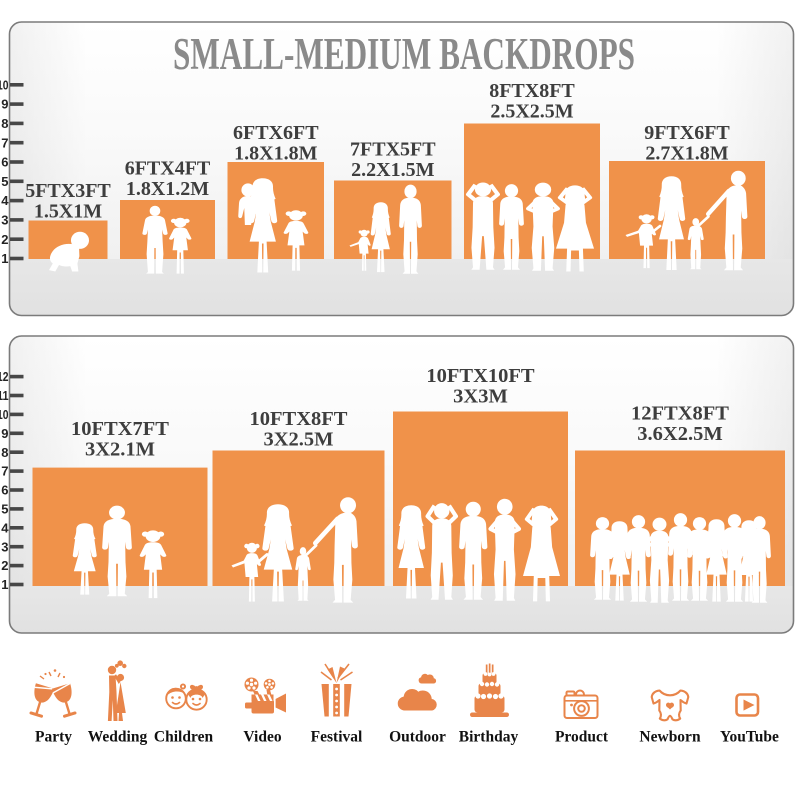  I want to click on svg-text: 1.8X1.2M, so click(167, 189).